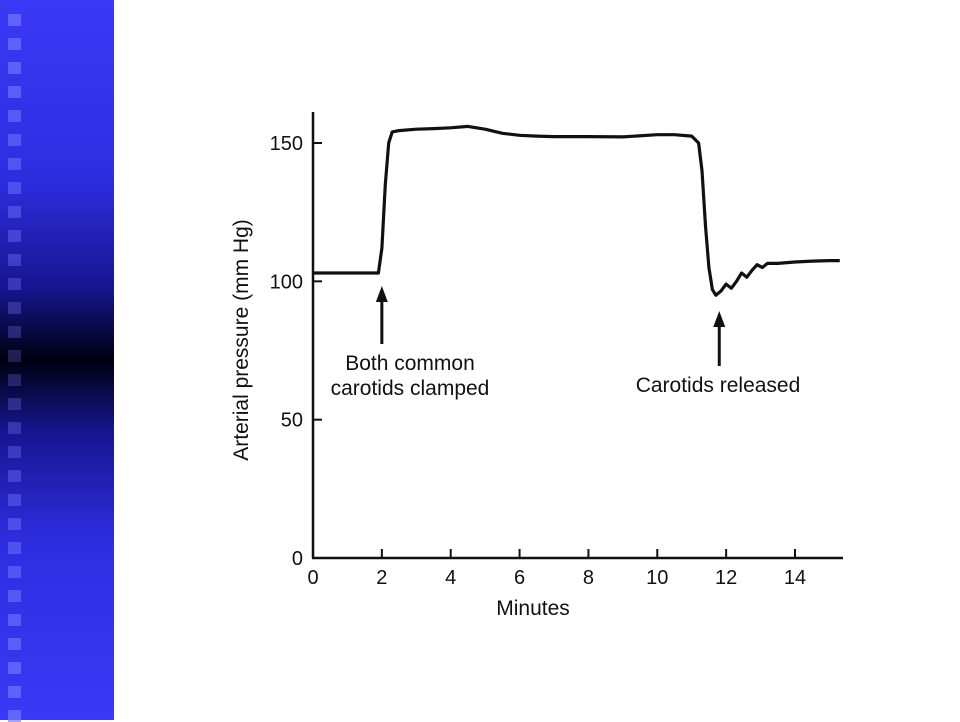  What do you see at coordinates (292, 421) in the screenshot?
I see `y-tick-label: 50` at bounding box center [292, 421].